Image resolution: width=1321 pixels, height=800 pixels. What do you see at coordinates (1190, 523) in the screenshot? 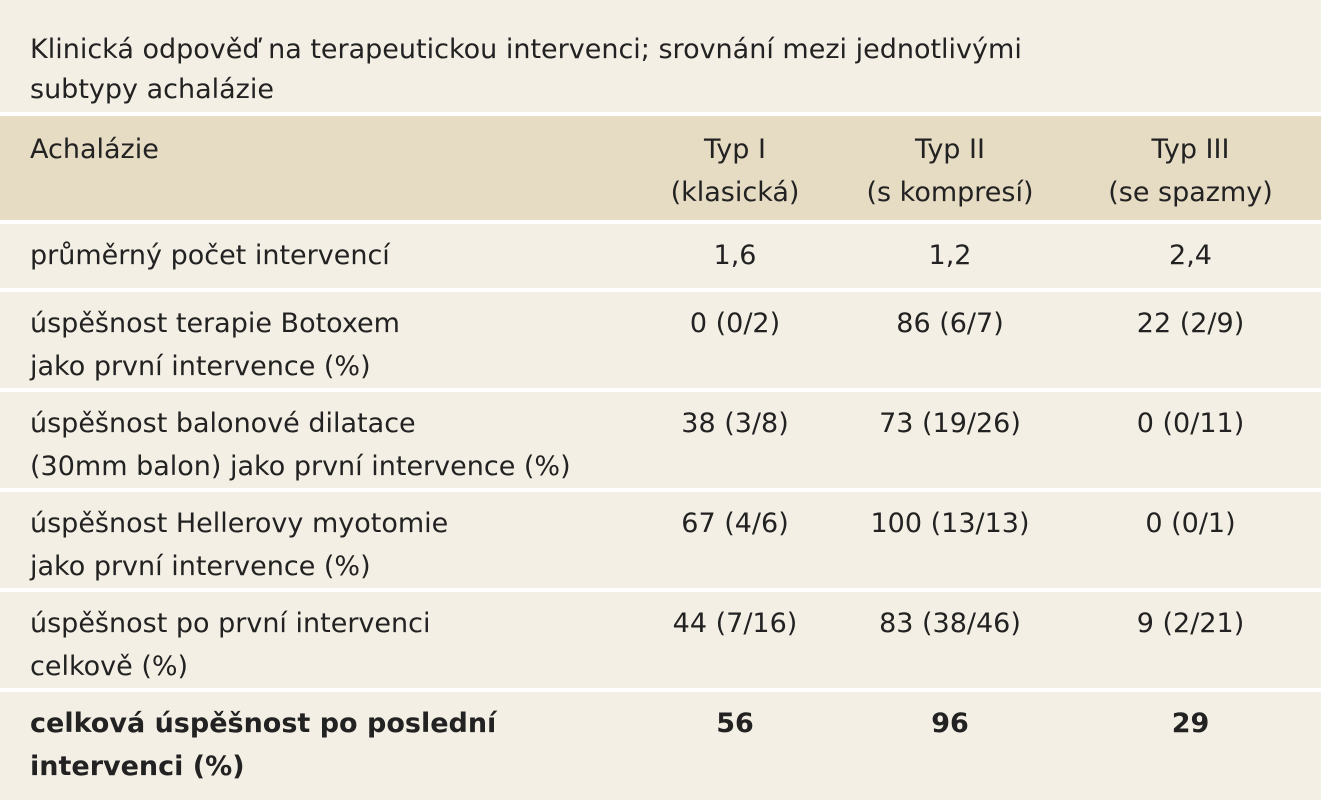
I see `cell-text: 0 (0/1)` at bounding box center [1190, 523].